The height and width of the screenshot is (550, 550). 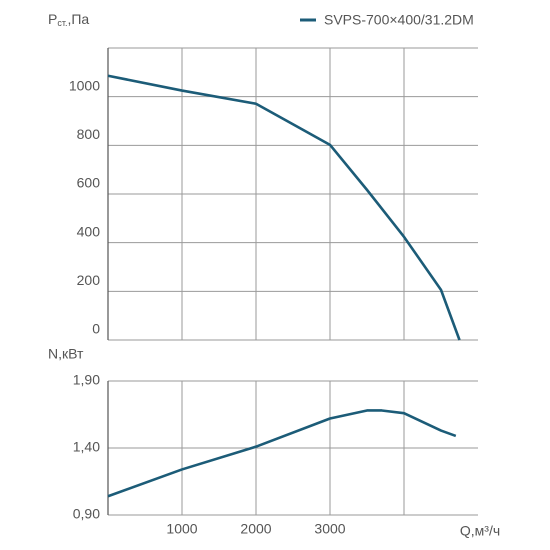 What do you see at coordinates (68, 20) in the screenshot?
I see `y-axis-label: Pст.,Па` at bounding box center [68, 20].